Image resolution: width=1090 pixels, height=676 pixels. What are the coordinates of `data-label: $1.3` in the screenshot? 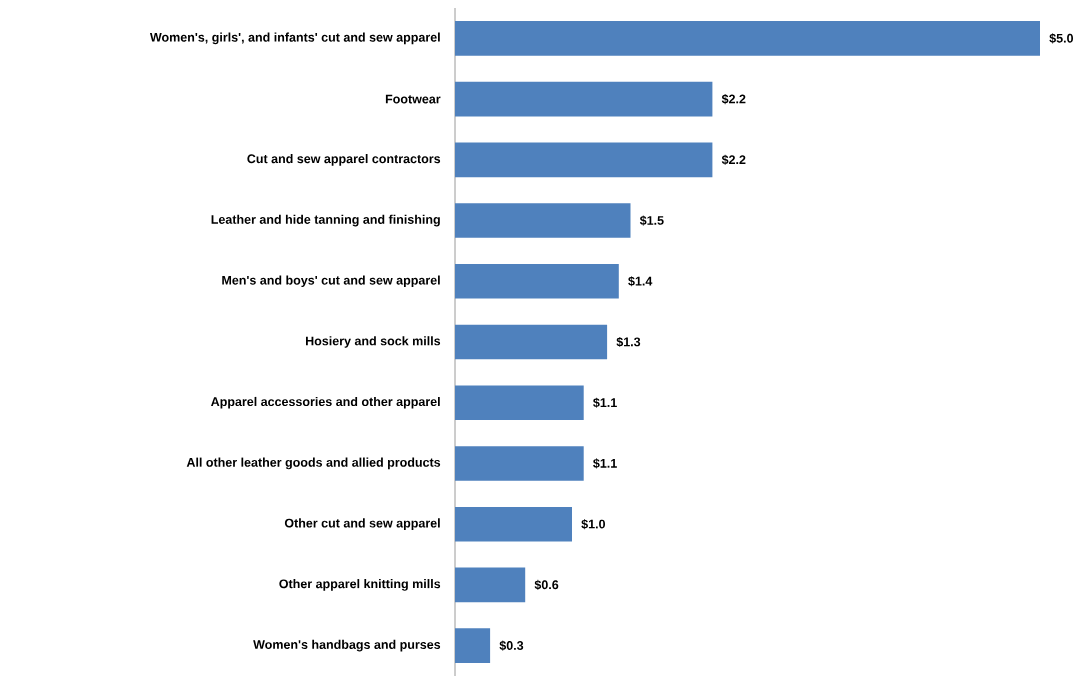 It's located at (628, 342).